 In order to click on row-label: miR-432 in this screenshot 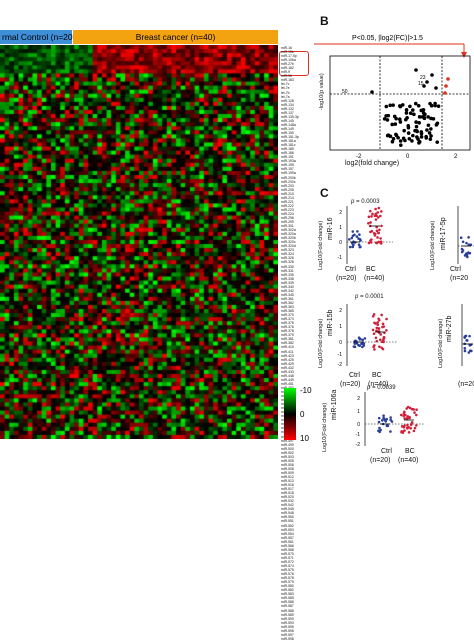, I will do `click(287, 367)`.